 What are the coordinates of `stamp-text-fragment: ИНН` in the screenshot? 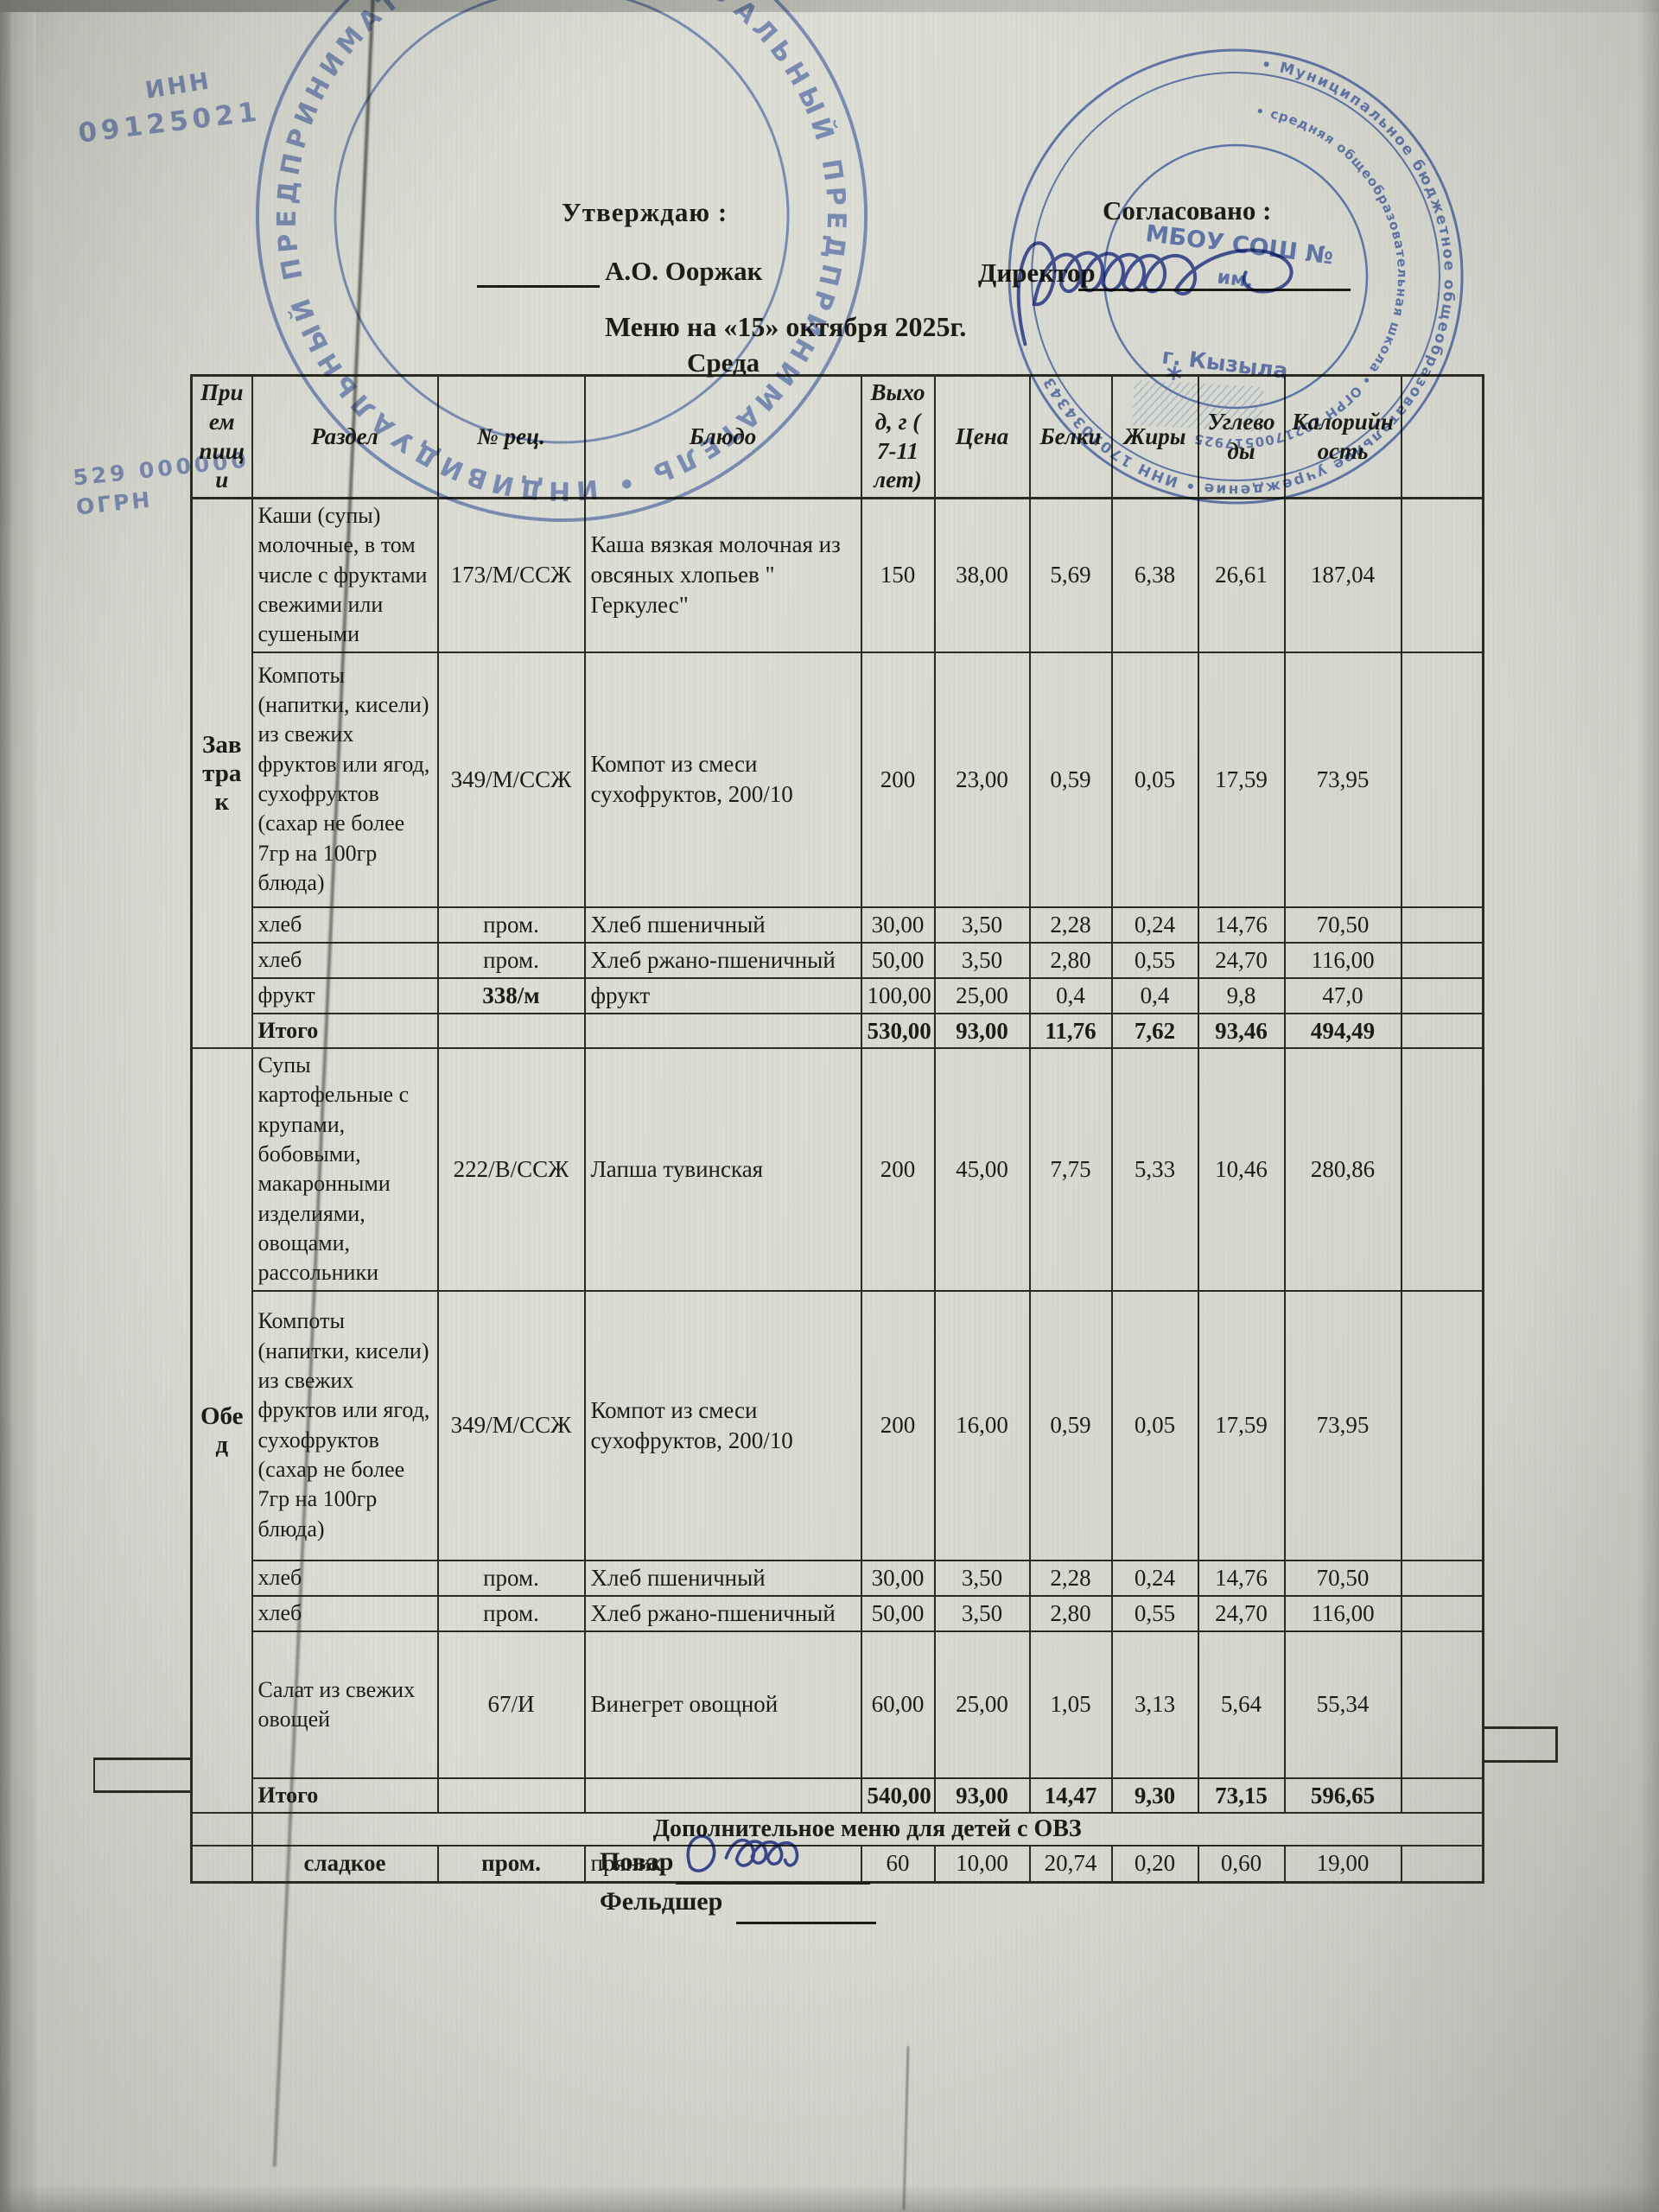 It's located at (178, 86).